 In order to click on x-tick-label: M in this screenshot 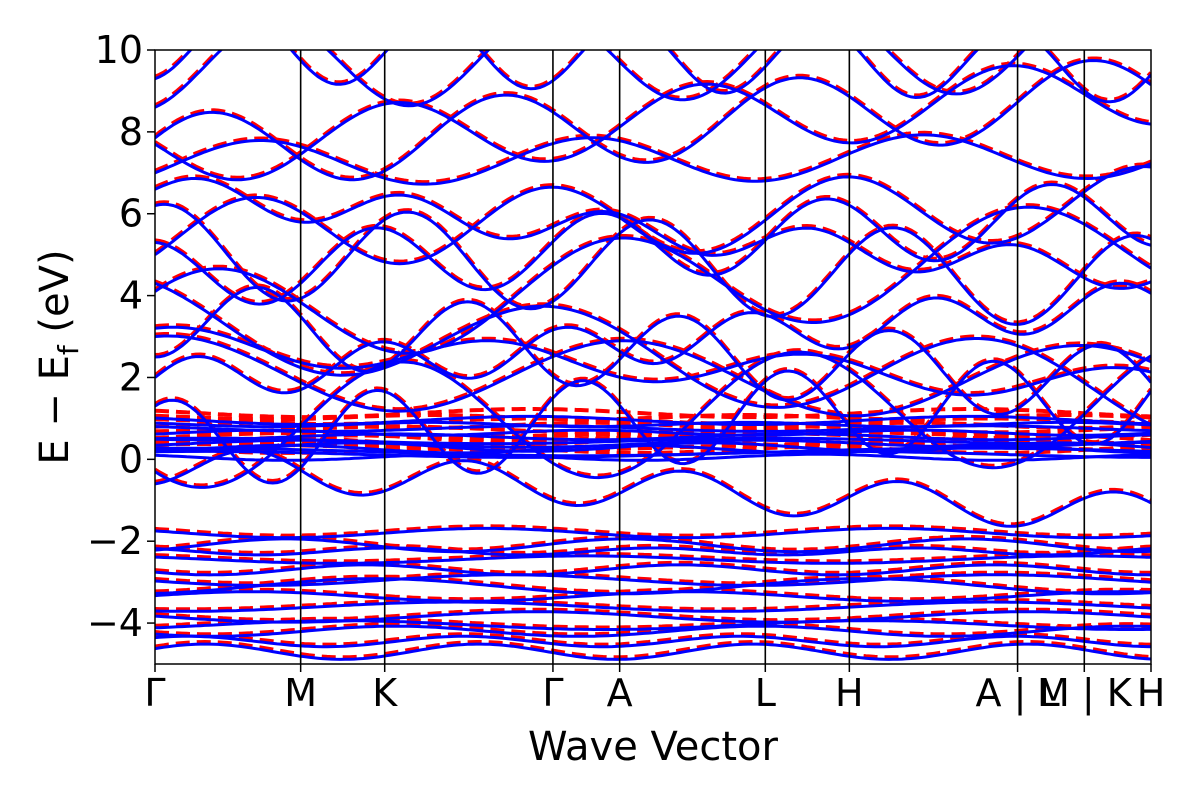, I will do `click(300, 693)`.